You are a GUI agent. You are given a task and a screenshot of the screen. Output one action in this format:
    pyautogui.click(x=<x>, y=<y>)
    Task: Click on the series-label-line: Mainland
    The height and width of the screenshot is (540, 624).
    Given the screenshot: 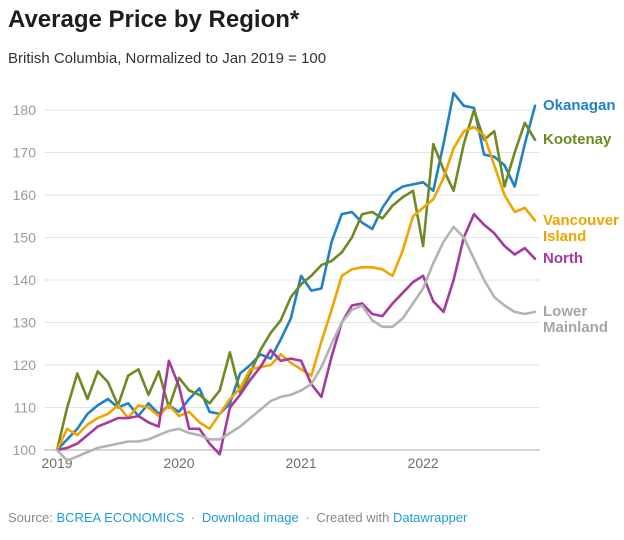 What is the action you would take?
    pyautogui.click(x=576, y=327)
    